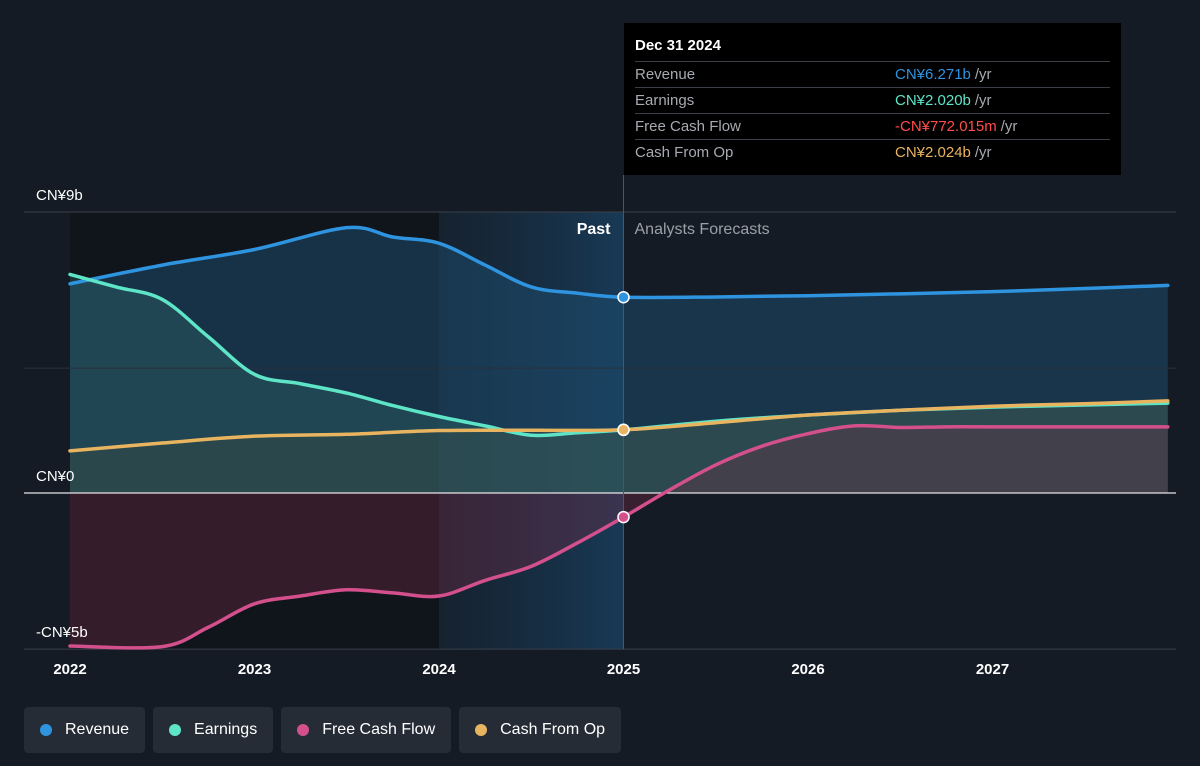  Describe the element at coordinates (59, 195) in the screenshot. I see `y-tick-label: CN¥9b` at that location.